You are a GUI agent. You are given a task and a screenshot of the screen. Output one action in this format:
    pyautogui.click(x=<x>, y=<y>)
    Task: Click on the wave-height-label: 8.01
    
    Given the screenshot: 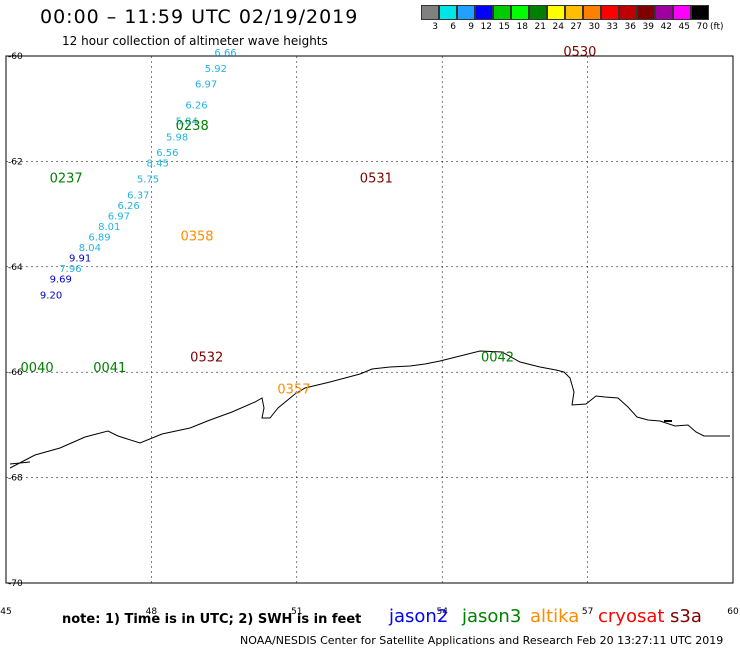 What is the action you would take?
    pyautogui.click(x=109, y=227)
    